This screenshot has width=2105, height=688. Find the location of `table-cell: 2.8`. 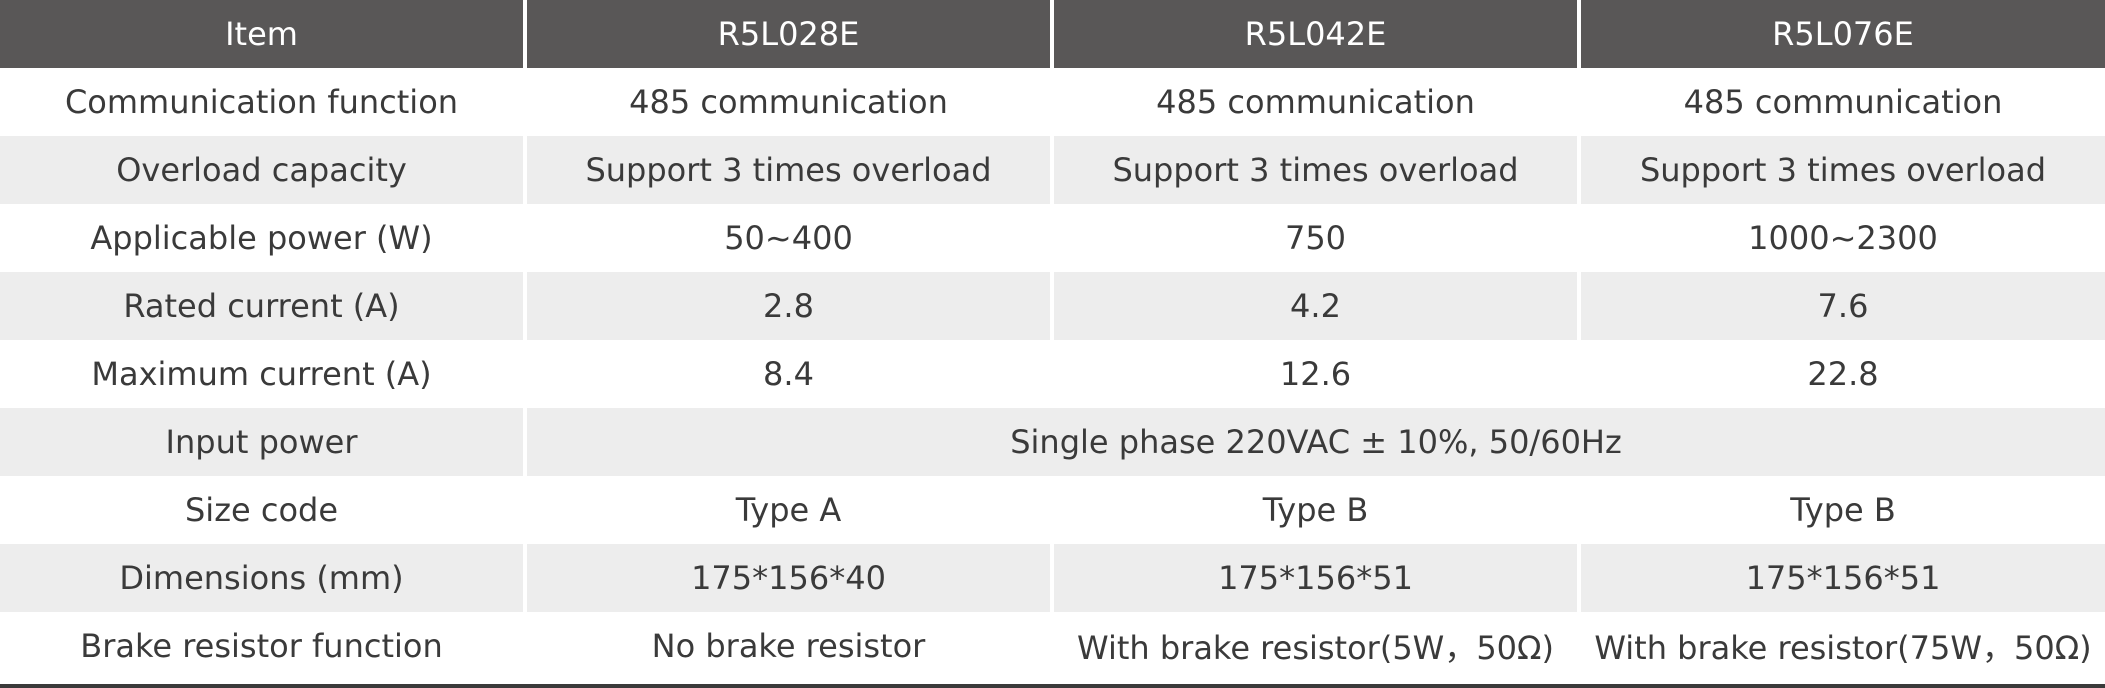

table-cell: 2.8 is located at coordinates (787, 306).